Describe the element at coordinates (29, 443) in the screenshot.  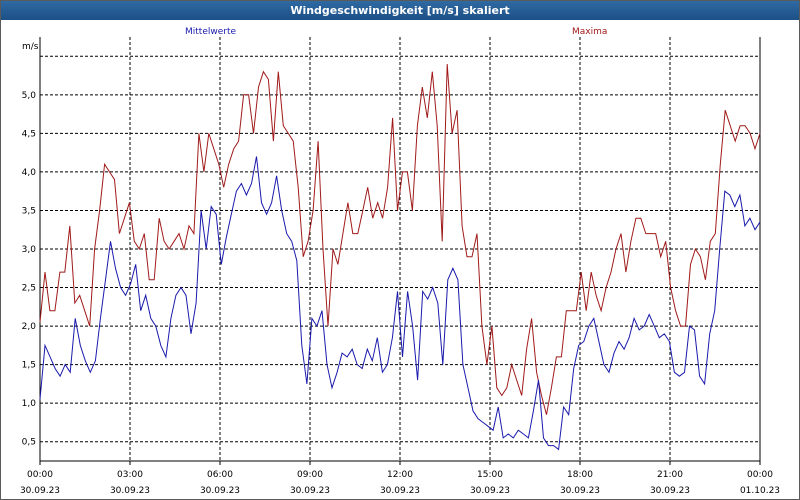
I see `y-tick-label: 0,5` at that location.